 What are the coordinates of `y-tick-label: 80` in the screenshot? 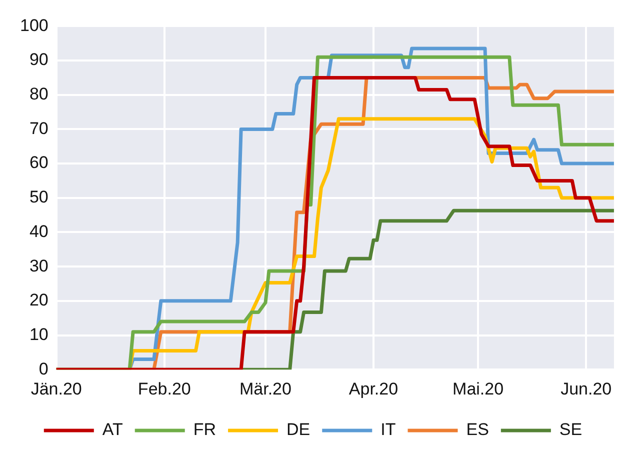 It's located at (38, 94).